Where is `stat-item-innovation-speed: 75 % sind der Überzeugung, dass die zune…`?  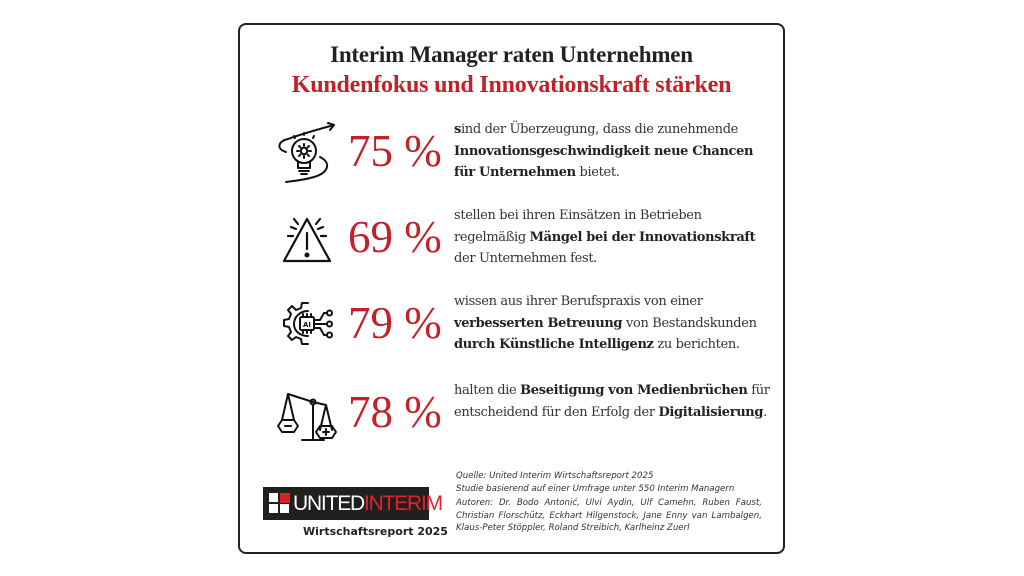
stat-item-innovation-speed: 75 % sind der Überzeugung, dass die zune… is located at coordinates (511, 159).